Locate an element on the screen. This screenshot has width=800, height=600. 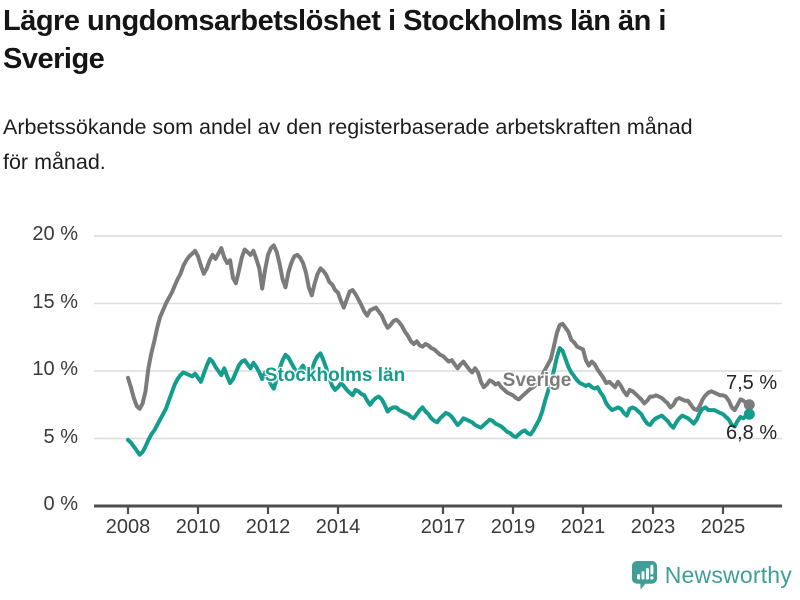
newsworthy-logo-icon is located at coordinates (644, 575).